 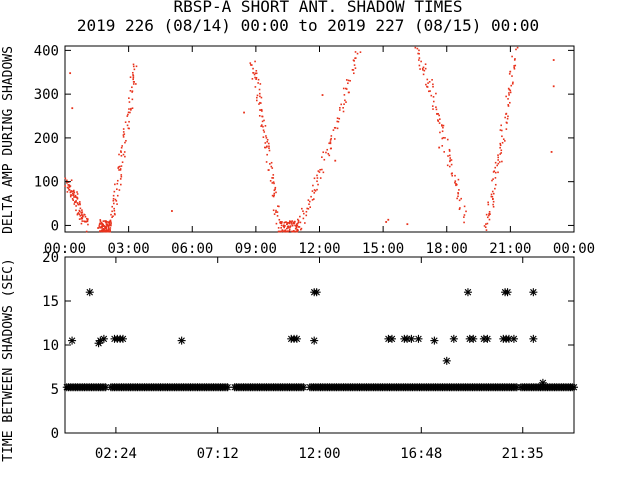 I want to click on bottom-x-tick-label: 02:24, so click(x=116, y=454).